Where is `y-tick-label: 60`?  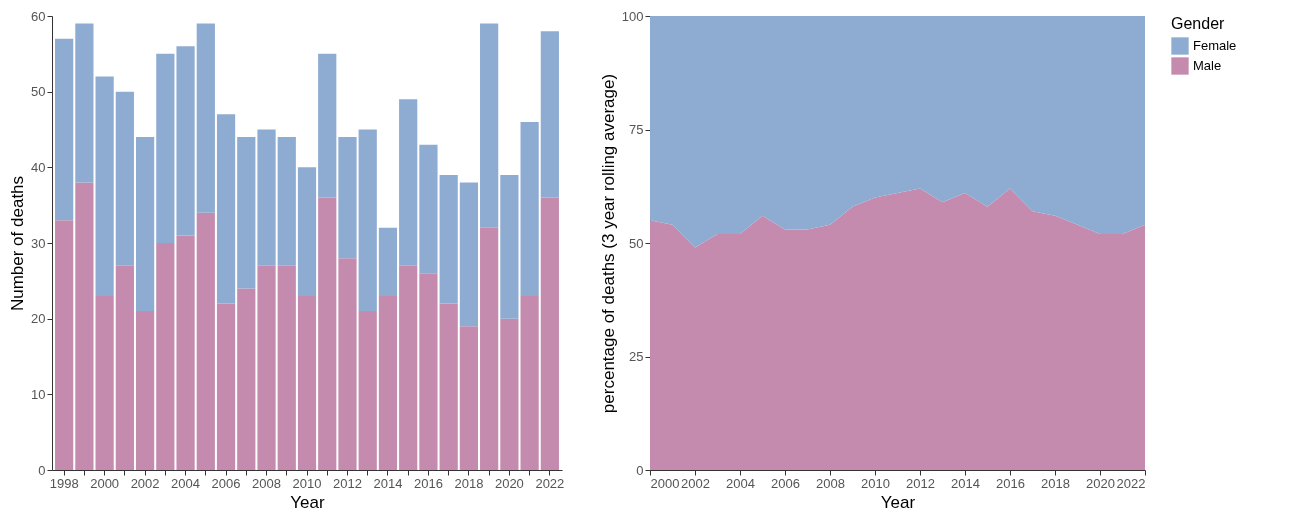 y-tick-label: 60 is located at coordinates (38, 16).